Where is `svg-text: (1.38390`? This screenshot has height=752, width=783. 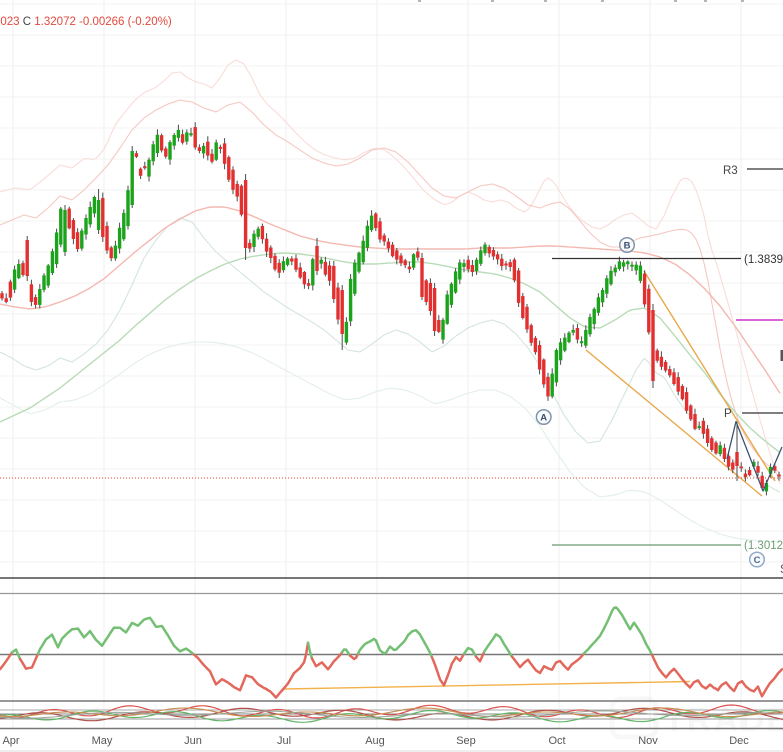 svg-text: (1.38390 is located at coordinates (763, 260).